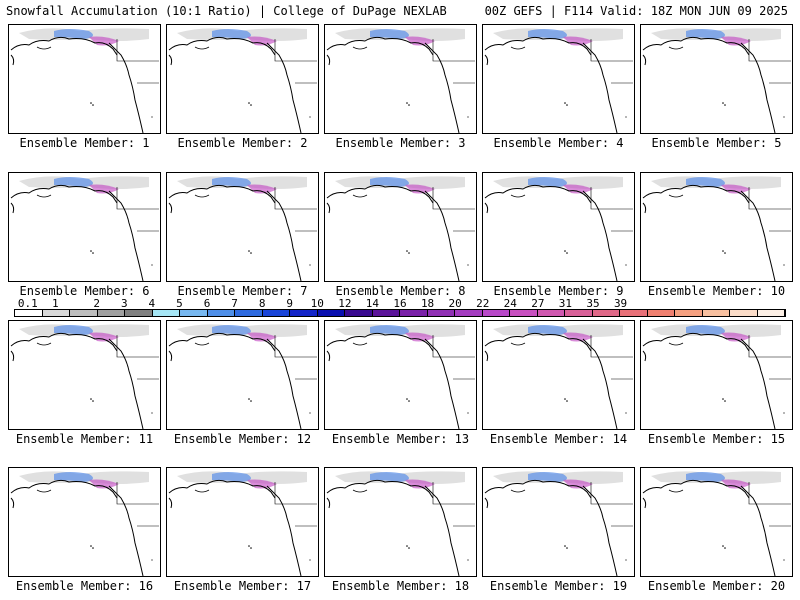 This screenshot has width=800, height=600. I want to click on panel-label: Ensemble Member: 9, so click(558, 291).